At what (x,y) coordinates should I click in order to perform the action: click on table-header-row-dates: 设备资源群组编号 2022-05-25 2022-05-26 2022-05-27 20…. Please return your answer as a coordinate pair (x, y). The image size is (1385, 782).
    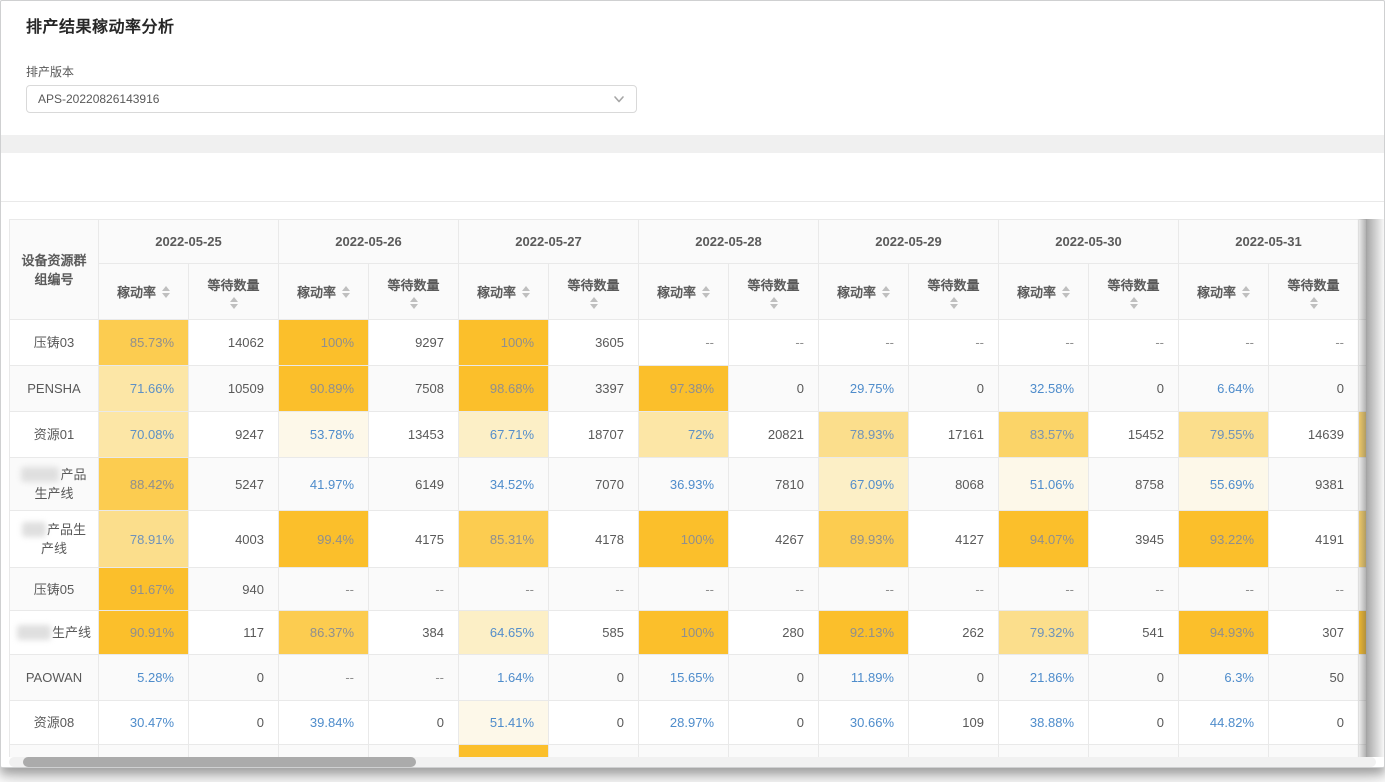
    Looking at the image, I should click on (688, 269).